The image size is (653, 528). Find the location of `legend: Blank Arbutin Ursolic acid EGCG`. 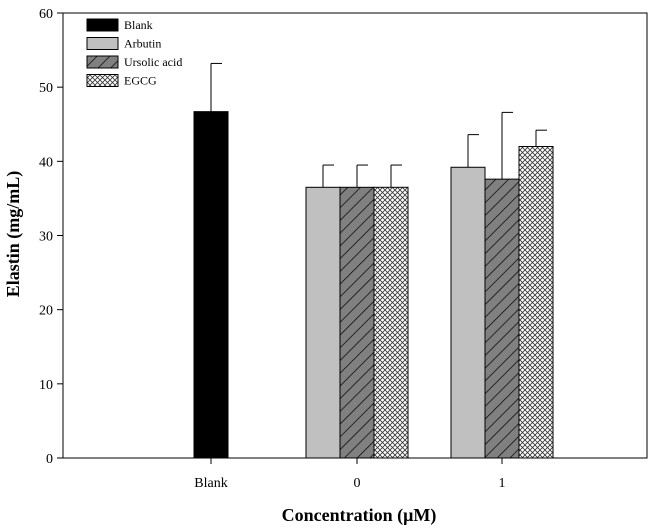

legend: Blank Arbutin Ursolic acid EGCG is located at coordinates (134, 53).